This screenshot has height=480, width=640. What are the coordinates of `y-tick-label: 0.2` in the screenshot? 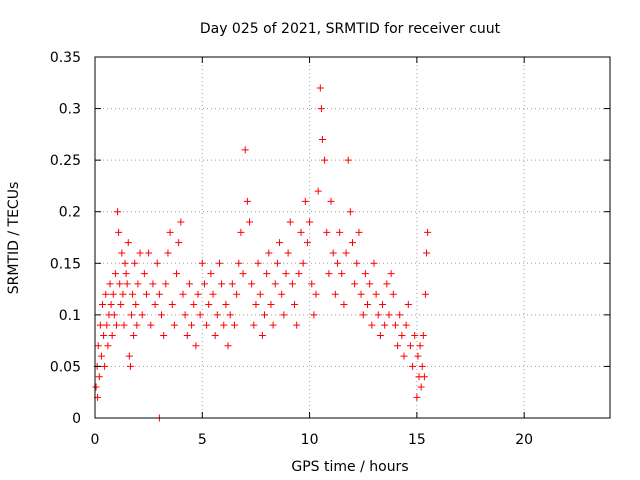 It's located at (70, 213).